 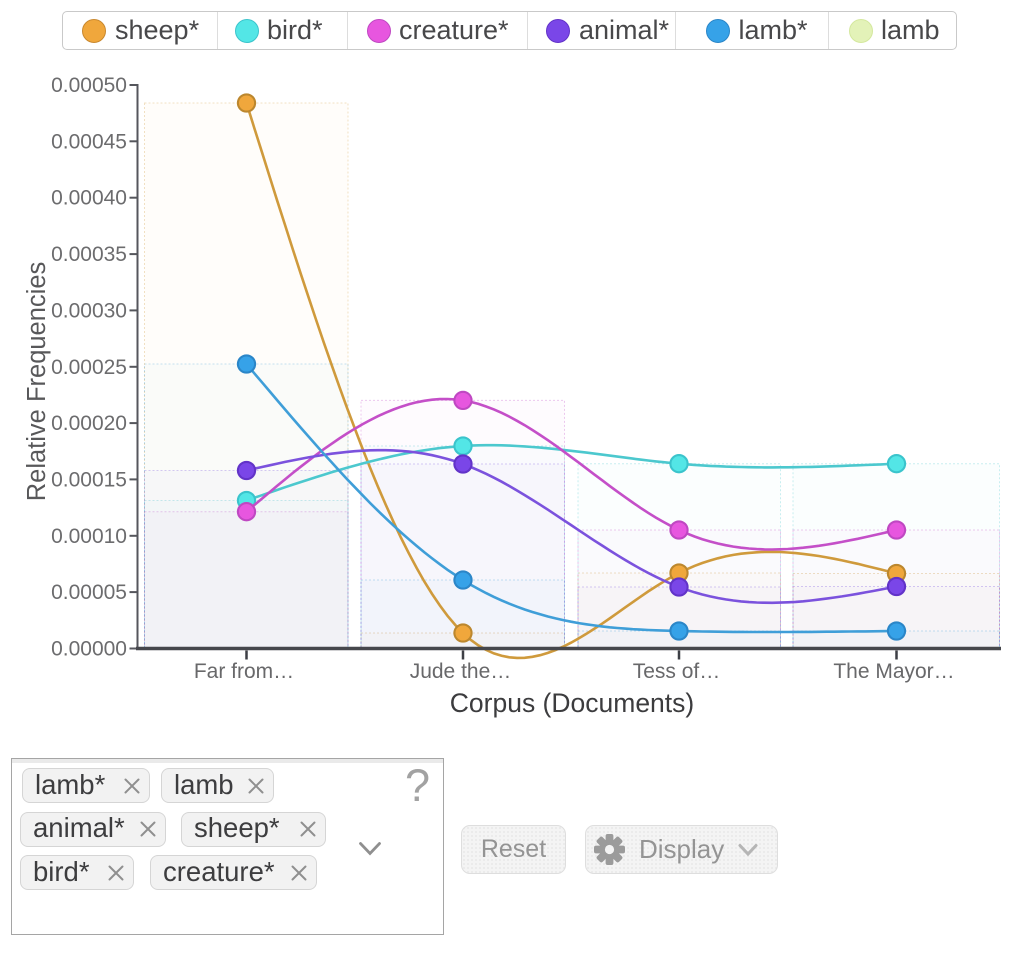 I want to click on svg-text: 0.00005, so click(x=89, y=592).